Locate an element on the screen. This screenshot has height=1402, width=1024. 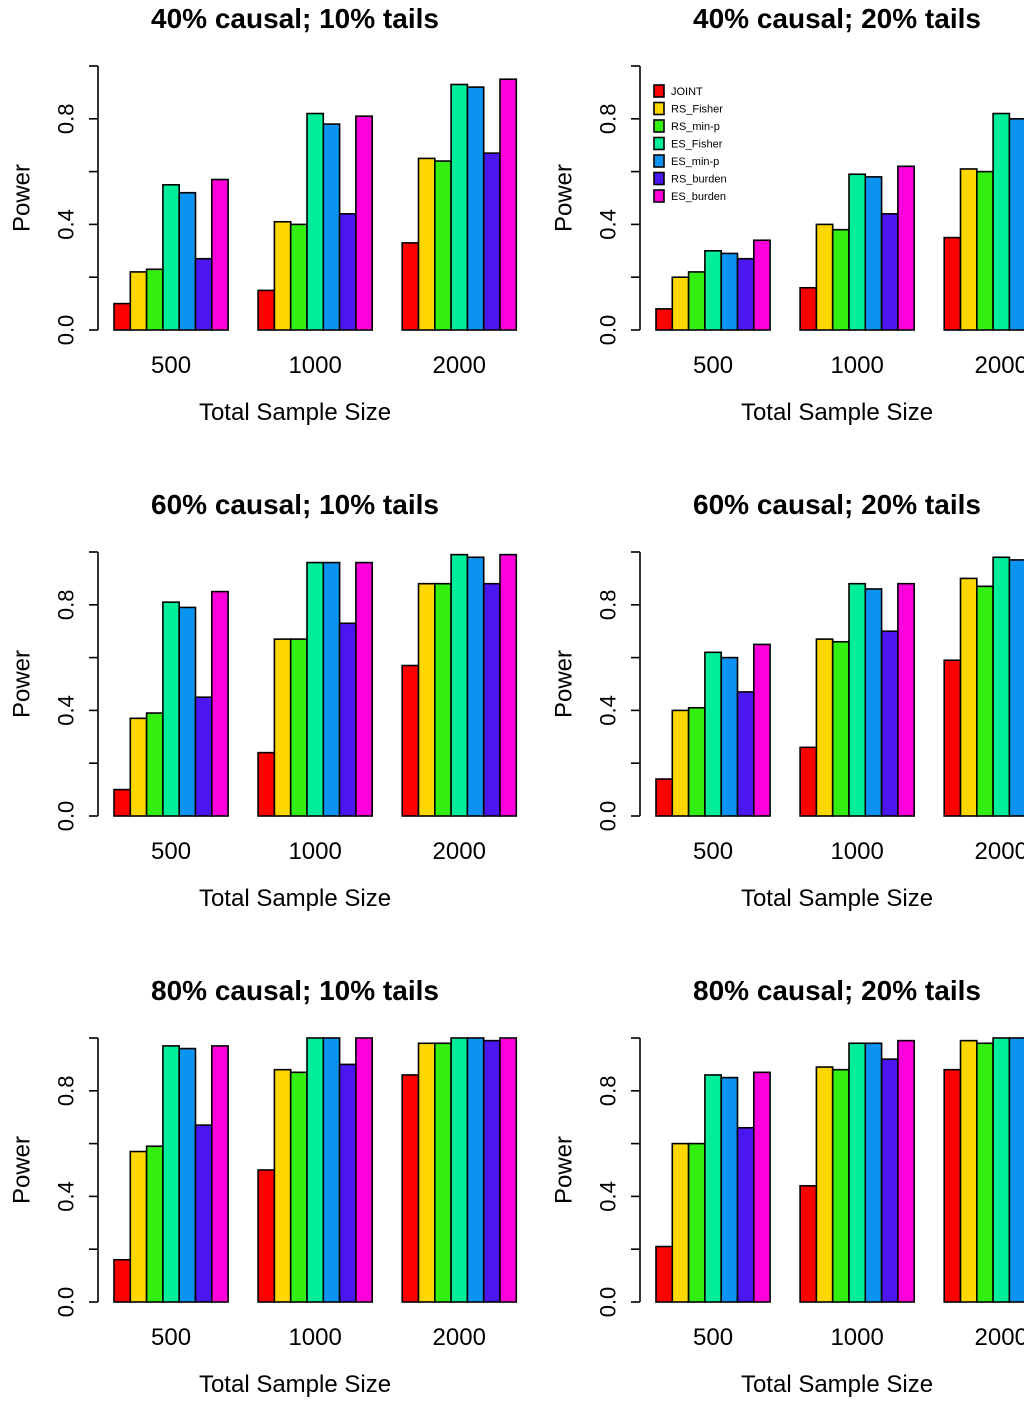
chart-title: 40% causal; 10% tails is located at coordinates (295, 18).